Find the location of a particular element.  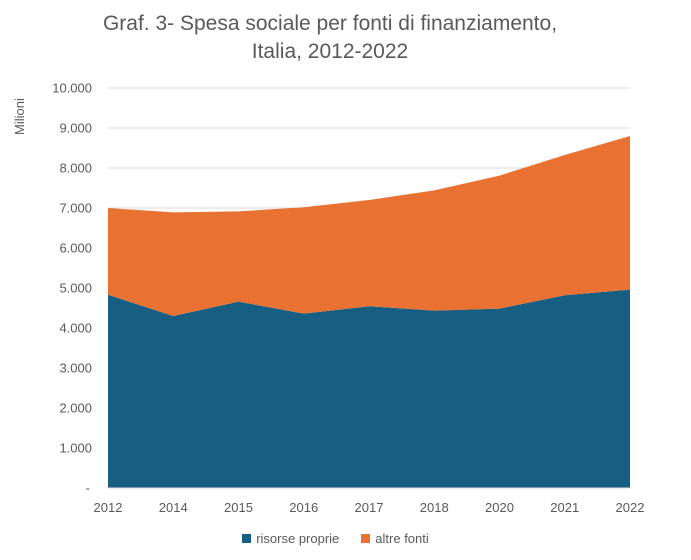

x-tick-label: 2015 is located at coordinates (238, 507).